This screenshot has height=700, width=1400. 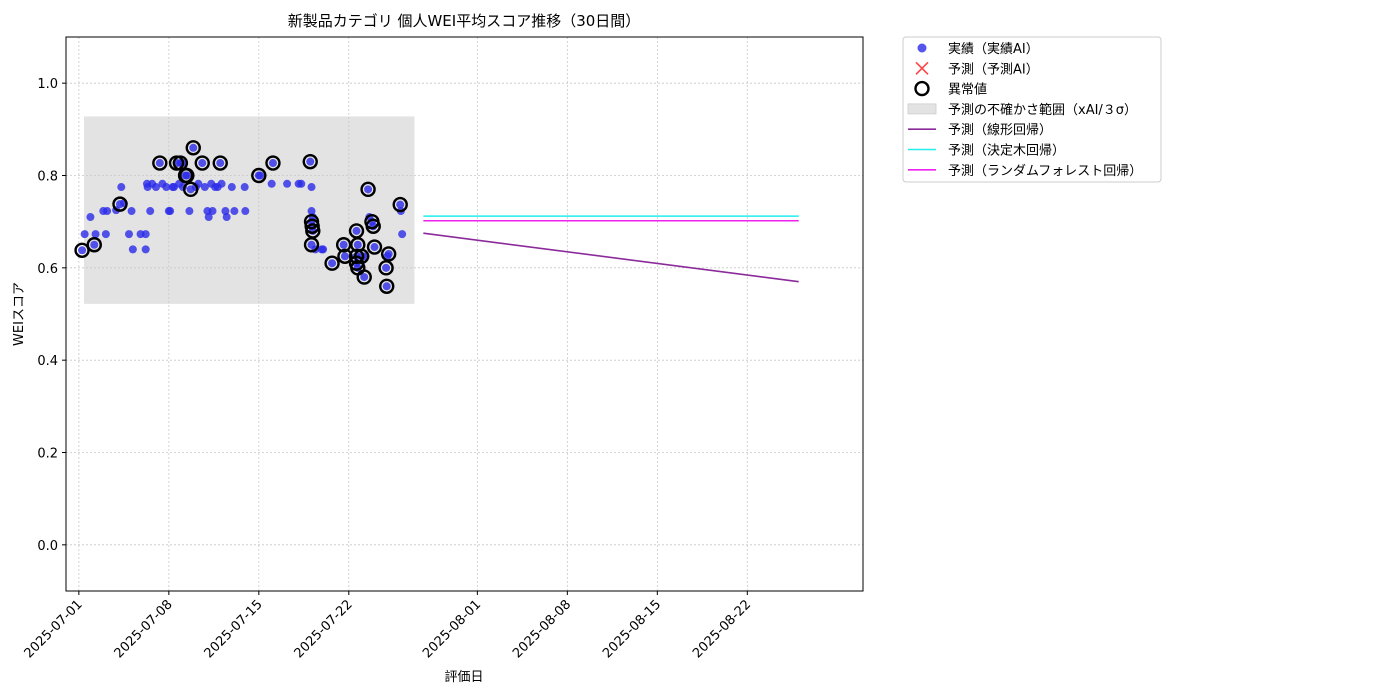 I want to click on forecast-lines-layer, so click(x=611, y=249).